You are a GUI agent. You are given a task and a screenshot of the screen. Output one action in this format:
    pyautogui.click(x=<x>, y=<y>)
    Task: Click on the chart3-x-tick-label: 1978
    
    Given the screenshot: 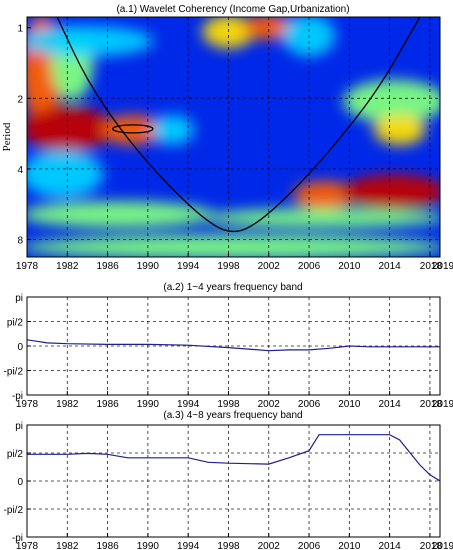 What is the action you would take?
    pyautogui.click(x=27, y=545)
    